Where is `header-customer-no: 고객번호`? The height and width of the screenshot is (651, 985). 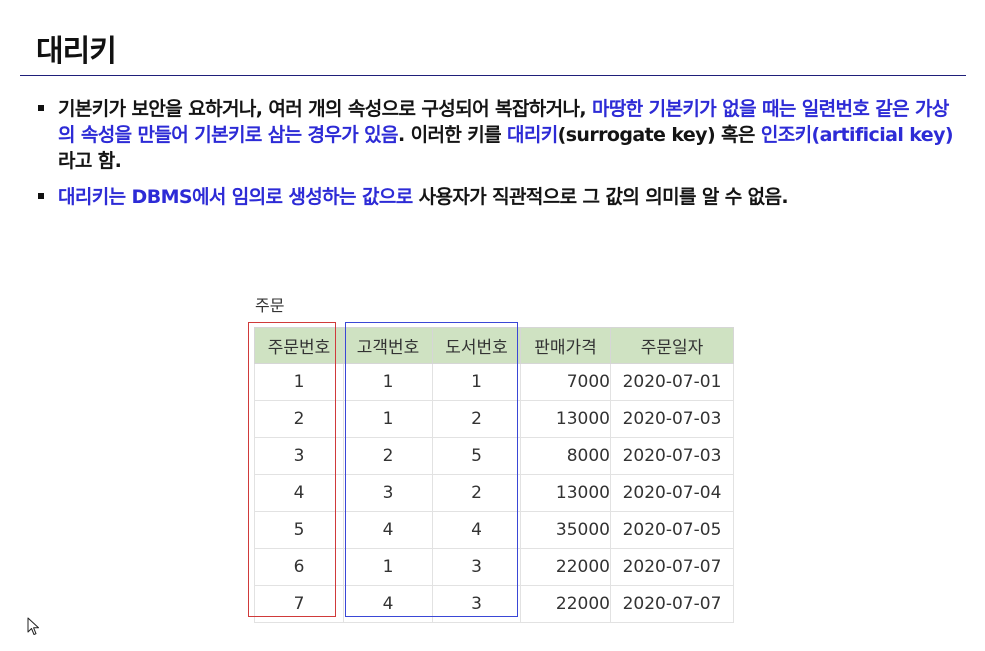
header-customer-no: 고객번호 is located at coordinates (388, 345).